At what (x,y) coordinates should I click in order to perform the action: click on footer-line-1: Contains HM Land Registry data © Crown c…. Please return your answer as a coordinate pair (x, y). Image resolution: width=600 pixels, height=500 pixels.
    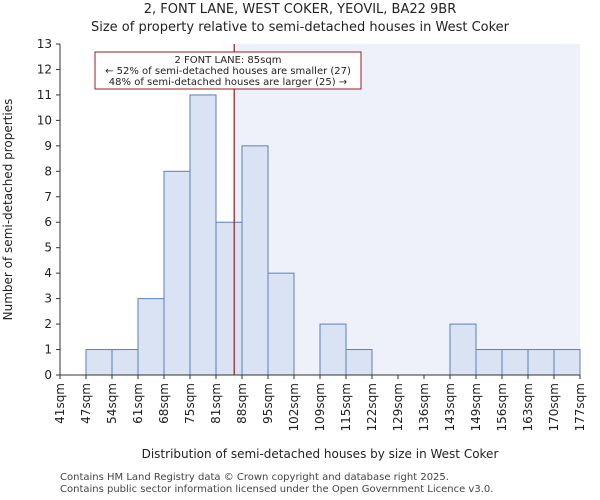
    Looking at the image, I should click on (254, 477).